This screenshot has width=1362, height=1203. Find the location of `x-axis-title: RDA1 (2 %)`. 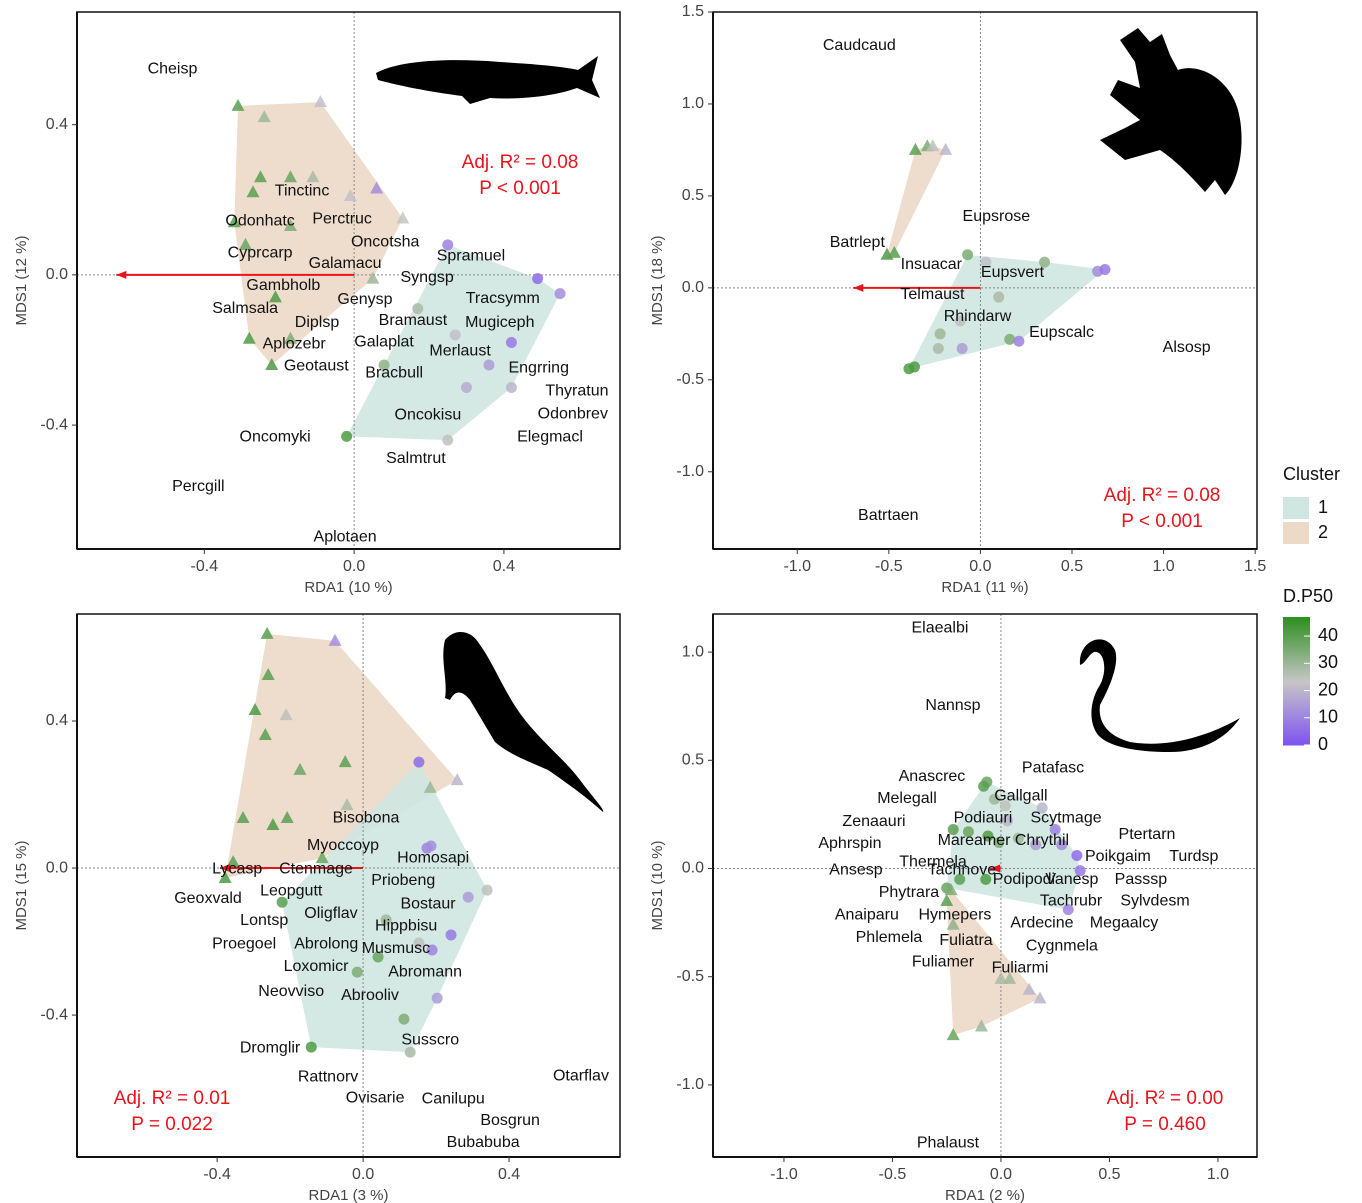

x-axis-title: RDA1 (2 %) is located at coordinates (985, 1195).